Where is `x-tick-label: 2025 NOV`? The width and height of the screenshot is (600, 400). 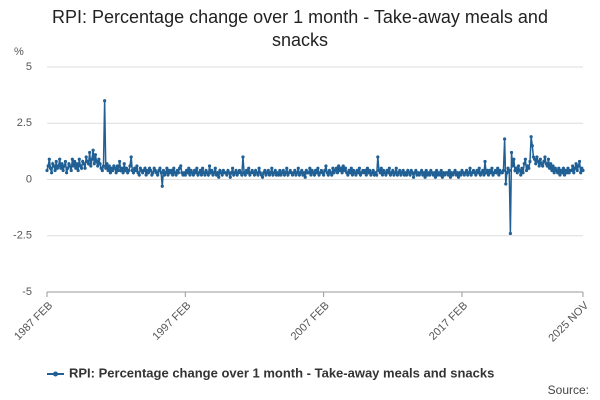 x-tick-label: 2025 NOV is located at coordinates (568, 321).